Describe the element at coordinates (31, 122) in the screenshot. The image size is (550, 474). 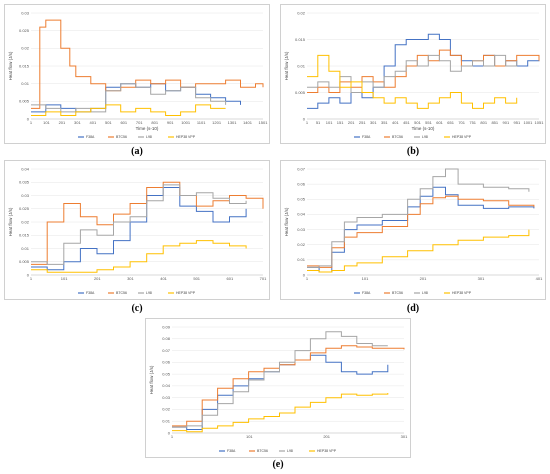
I see `x-tick-a-0: 1` at that location.